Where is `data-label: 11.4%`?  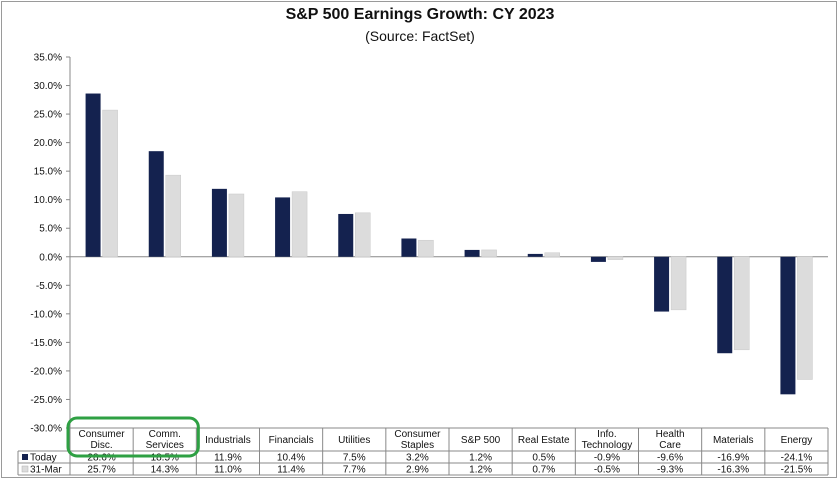
data-label: 11.4% is located at coordinates (291, 470).